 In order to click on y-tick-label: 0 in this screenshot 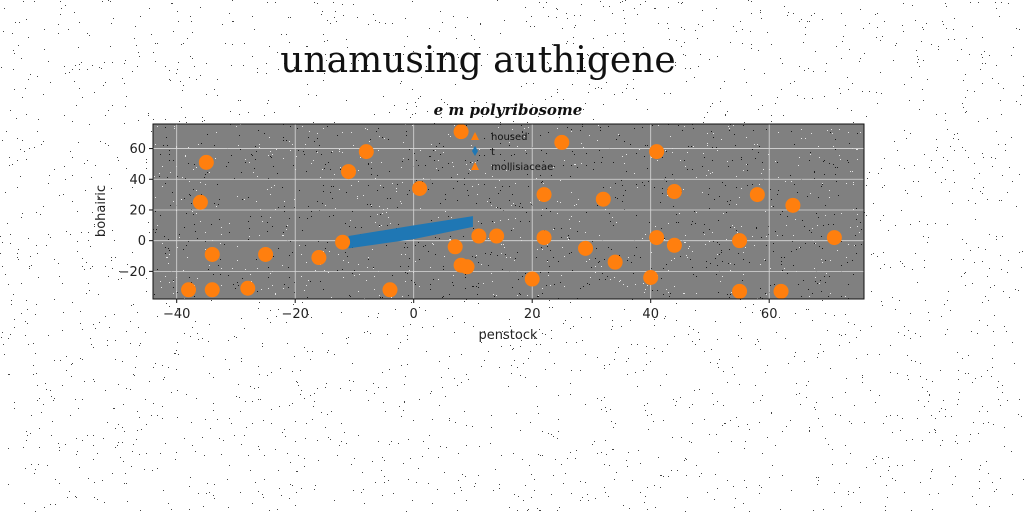, I will do `click(142, 241)`.